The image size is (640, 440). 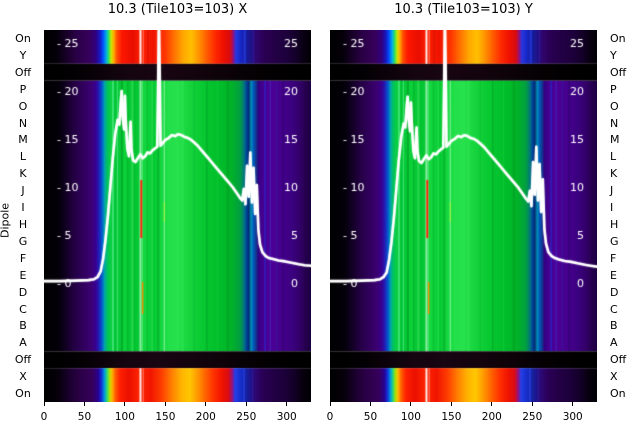 I want to click on row-label-right: F, so click(x=613, y=258).